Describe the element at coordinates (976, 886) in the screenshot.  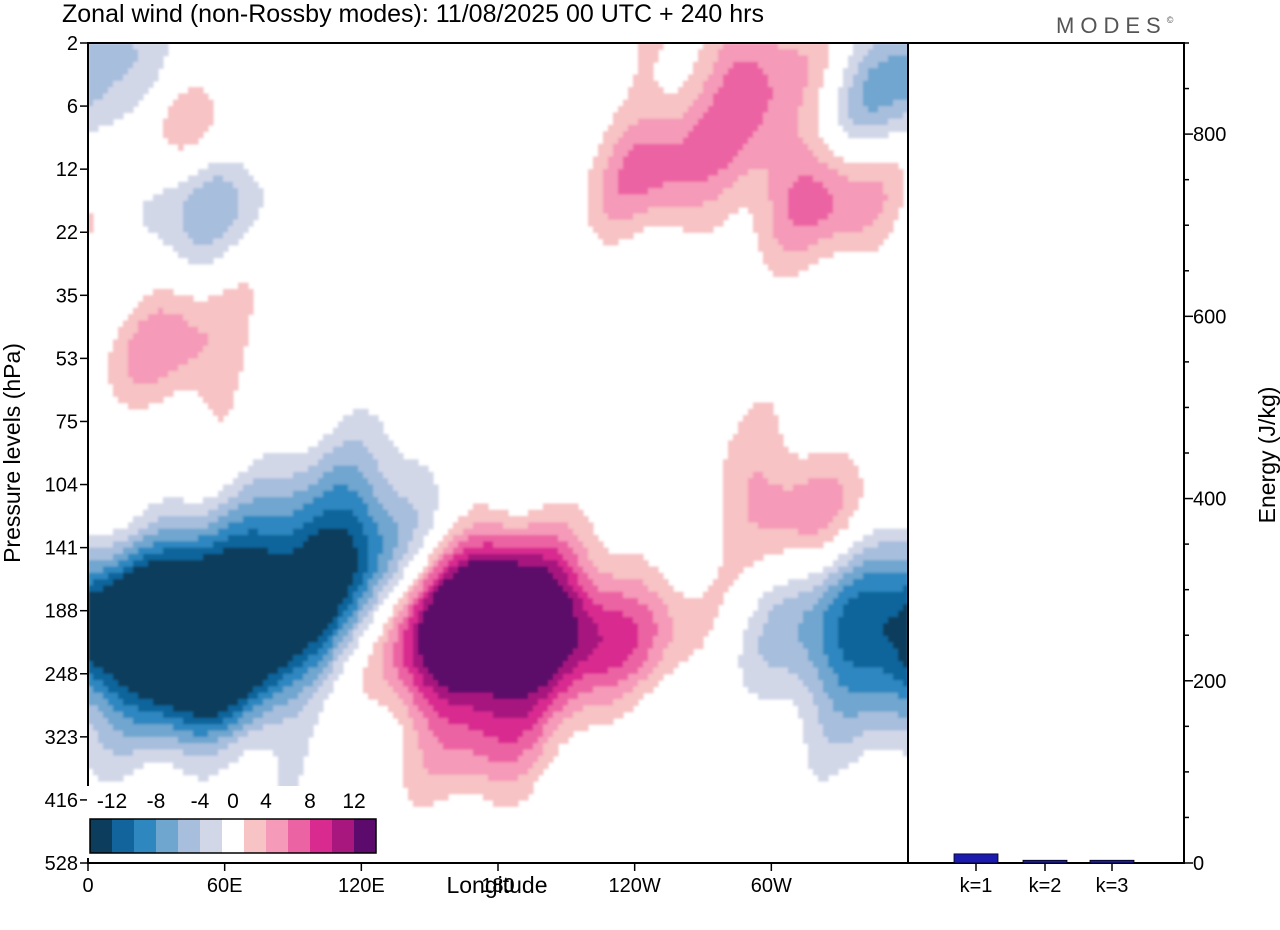
I see `bar-category-label: k=1` at that location.